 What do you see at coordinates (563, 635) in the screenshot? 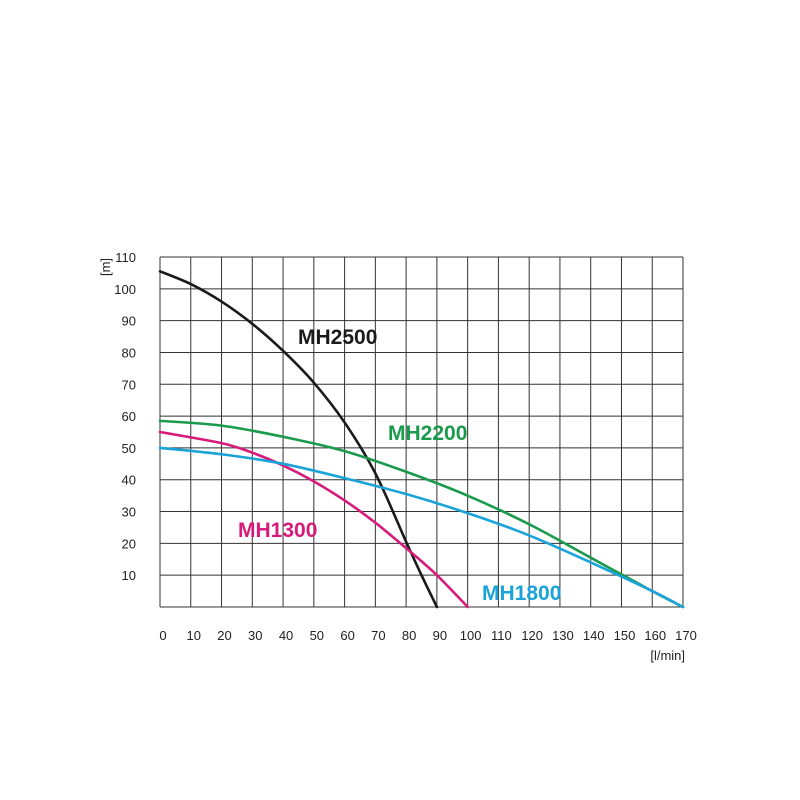
I see `x-tick-label: 130` at bounding box center [563, 635].